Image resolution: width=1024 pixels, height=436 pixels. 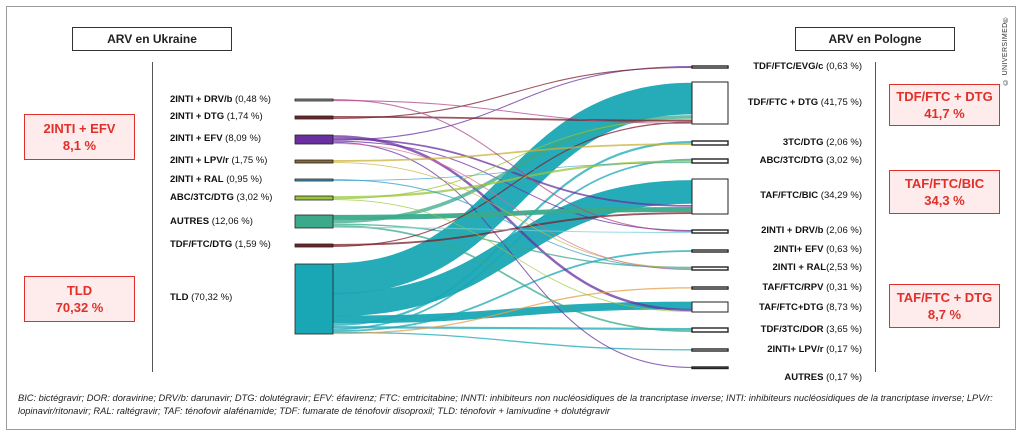 I want to click on left-header: ARV en Ukraine, so click(x=152, y=39).